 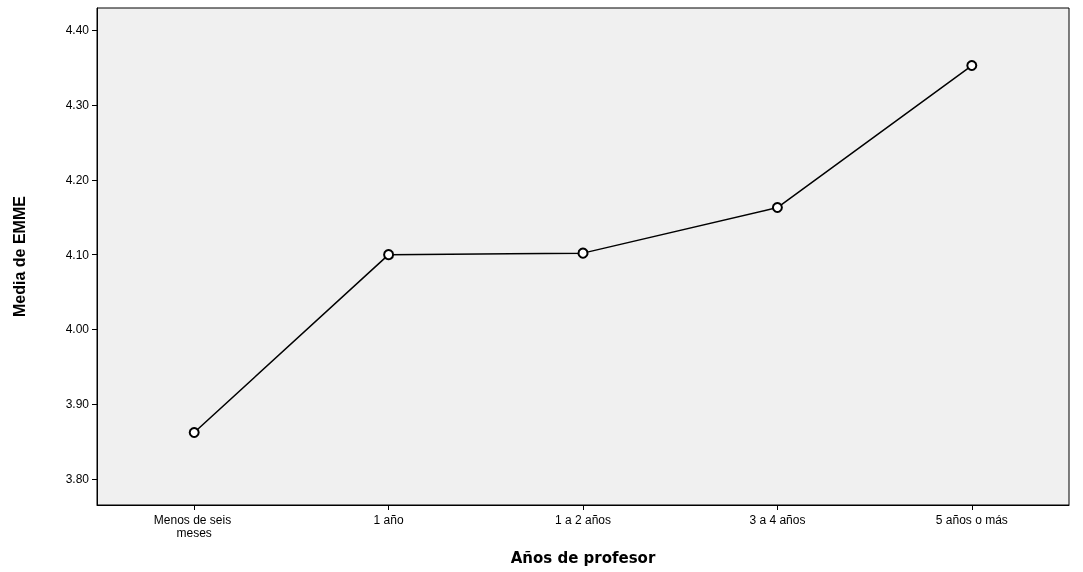 I want to click on y-tick-label: 4.10, so click(x=77, y=254).